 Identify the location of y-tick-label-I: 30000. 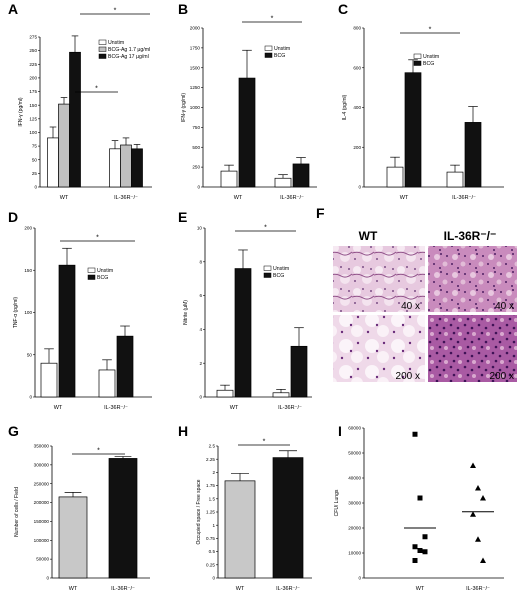
(354, 503).